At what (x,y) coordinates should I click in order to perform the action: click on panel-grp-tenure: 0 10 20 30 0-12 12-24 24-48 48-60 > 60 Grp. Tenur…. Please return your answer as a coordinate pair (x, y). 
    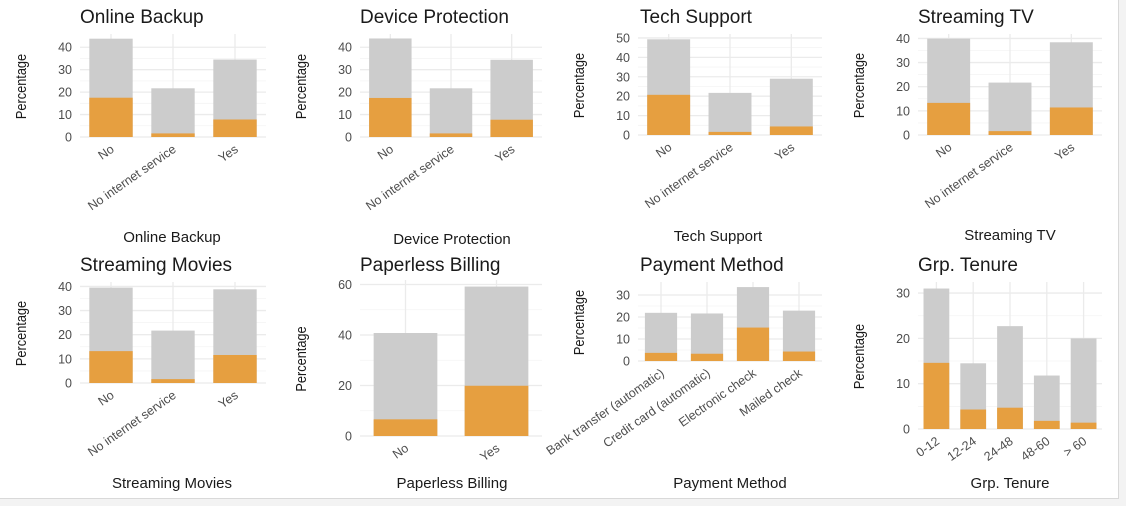
    Looking at the image, I should click on (976, 373).